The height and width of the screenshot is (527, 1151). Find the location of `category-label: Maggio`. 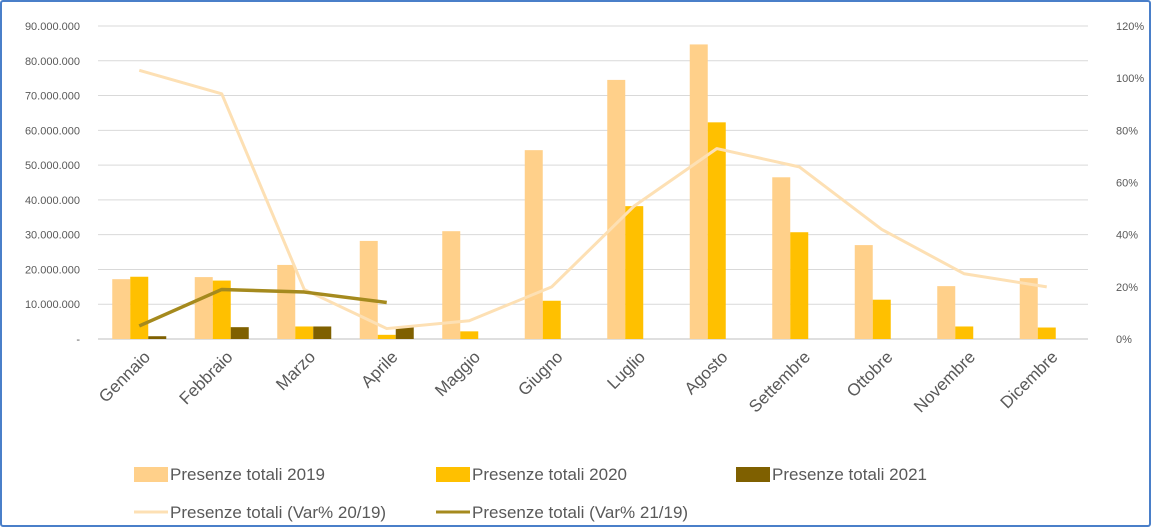

category-label: Maggio is located at coordinates (457, 373).